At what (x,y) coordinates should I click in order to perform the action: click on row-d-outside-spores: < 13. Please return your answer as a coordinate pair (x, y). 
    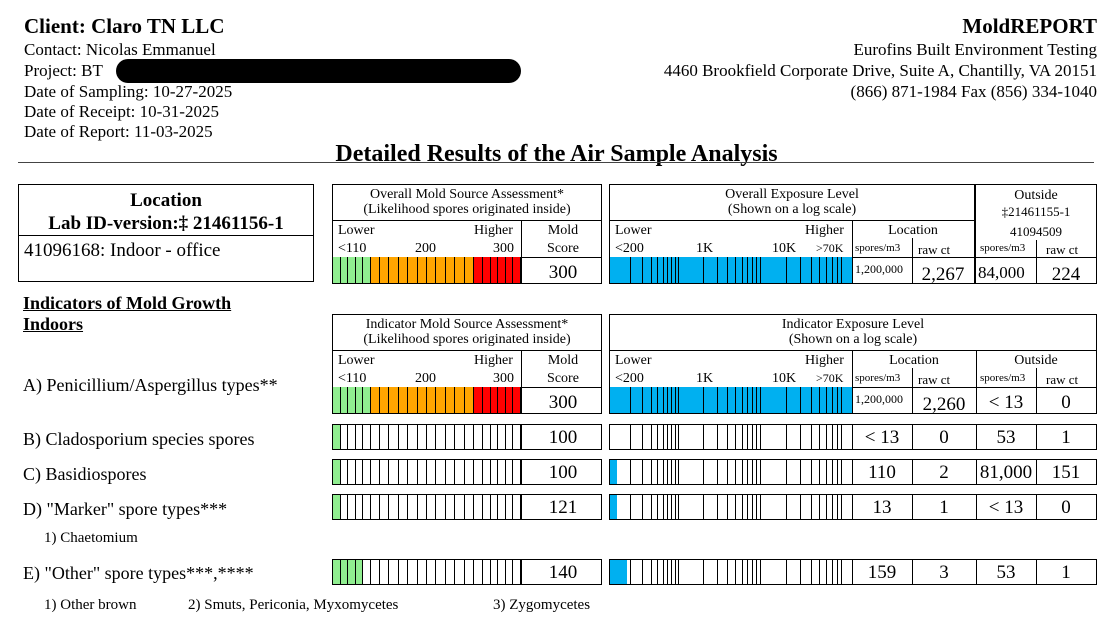
    Looking at the image, I should click on (1006, 507).